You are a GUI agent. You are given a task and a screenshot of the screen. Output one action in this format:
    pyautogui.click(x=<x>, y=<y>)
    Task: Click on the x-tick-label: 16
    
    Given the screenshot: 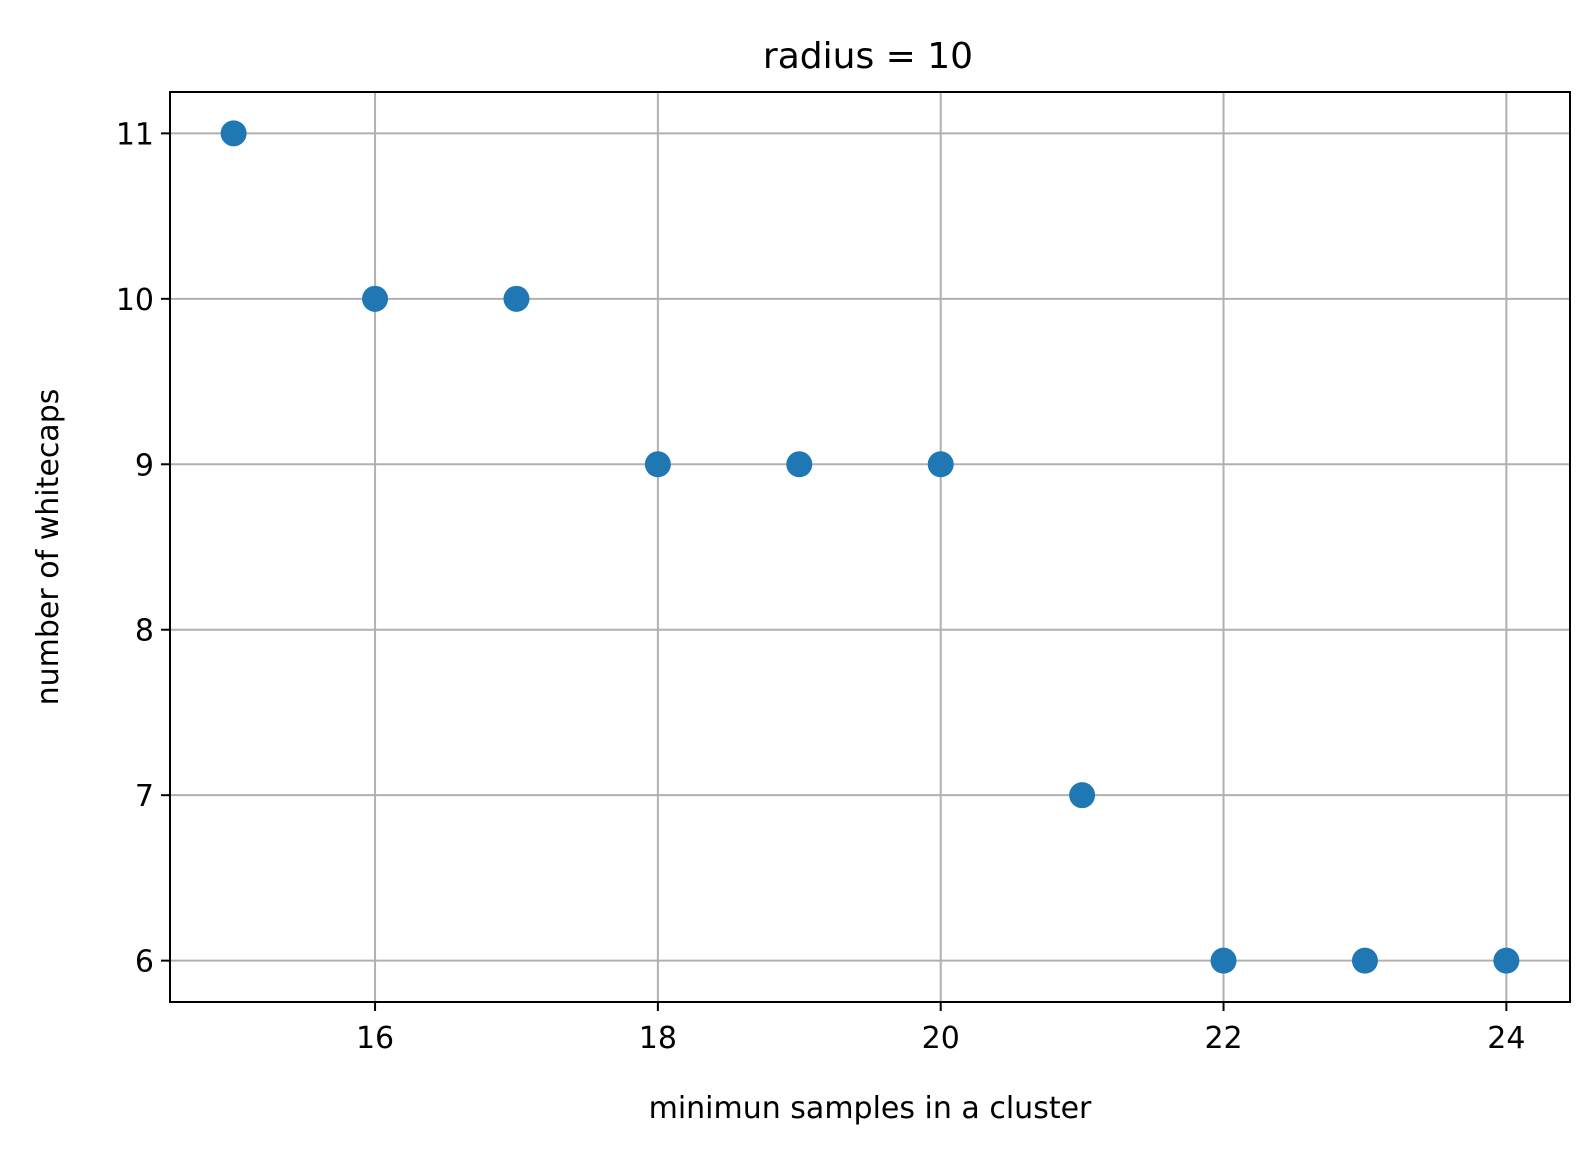 What is the action you would take?
    pyautogui.click(x=375, y=1038)
    